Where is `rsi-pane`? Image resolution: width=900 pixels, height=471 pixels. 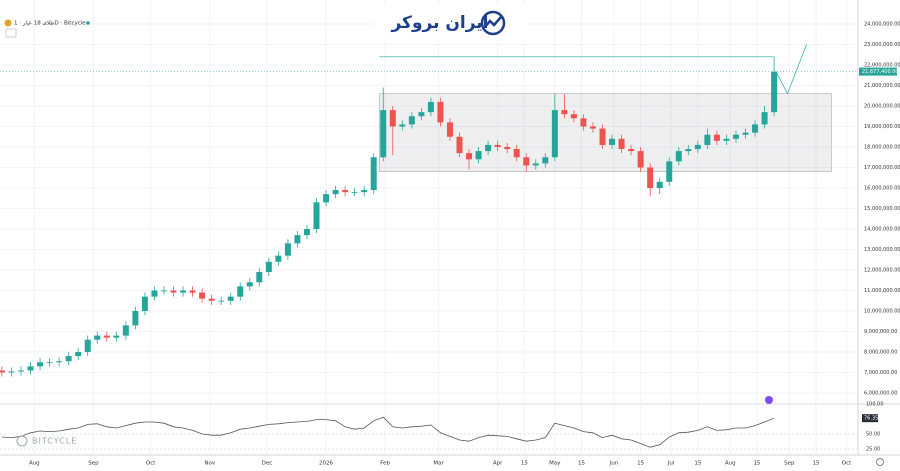
rsi-pane is located at coordinates (429, 426).